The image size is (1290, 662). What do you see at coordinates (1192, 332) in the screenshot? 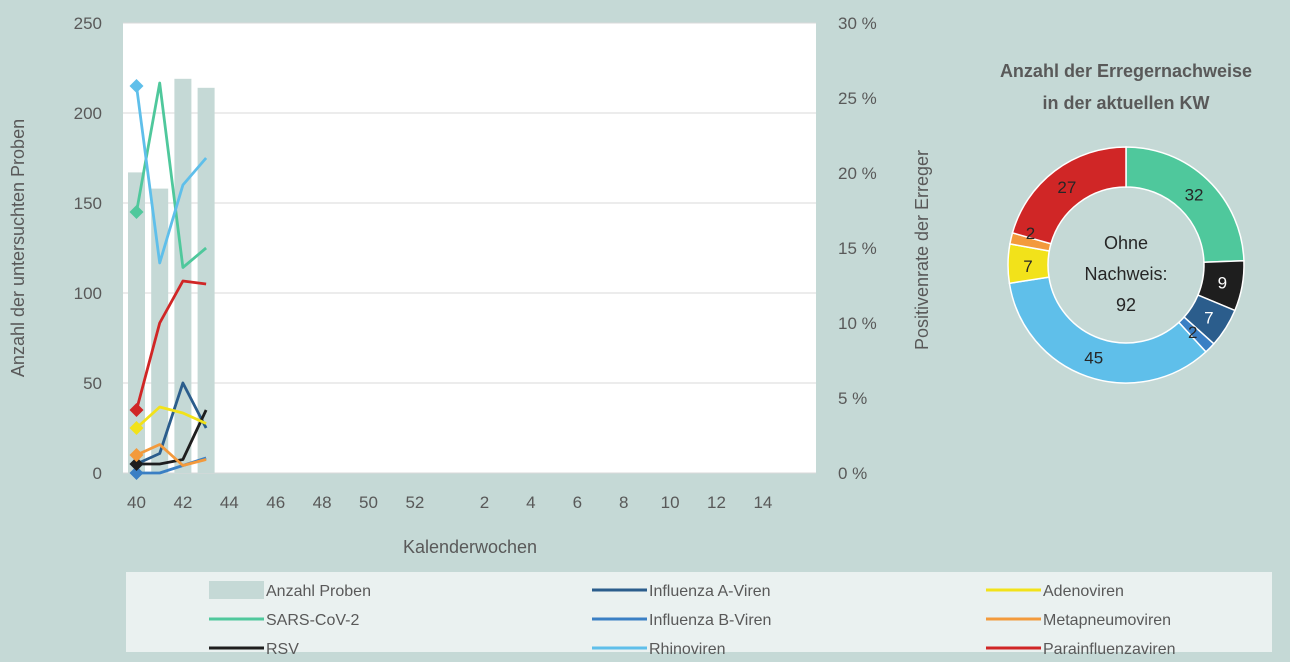
I see `slice-label-influenza-b-viren: 2` at bounding box center [1192, 332].